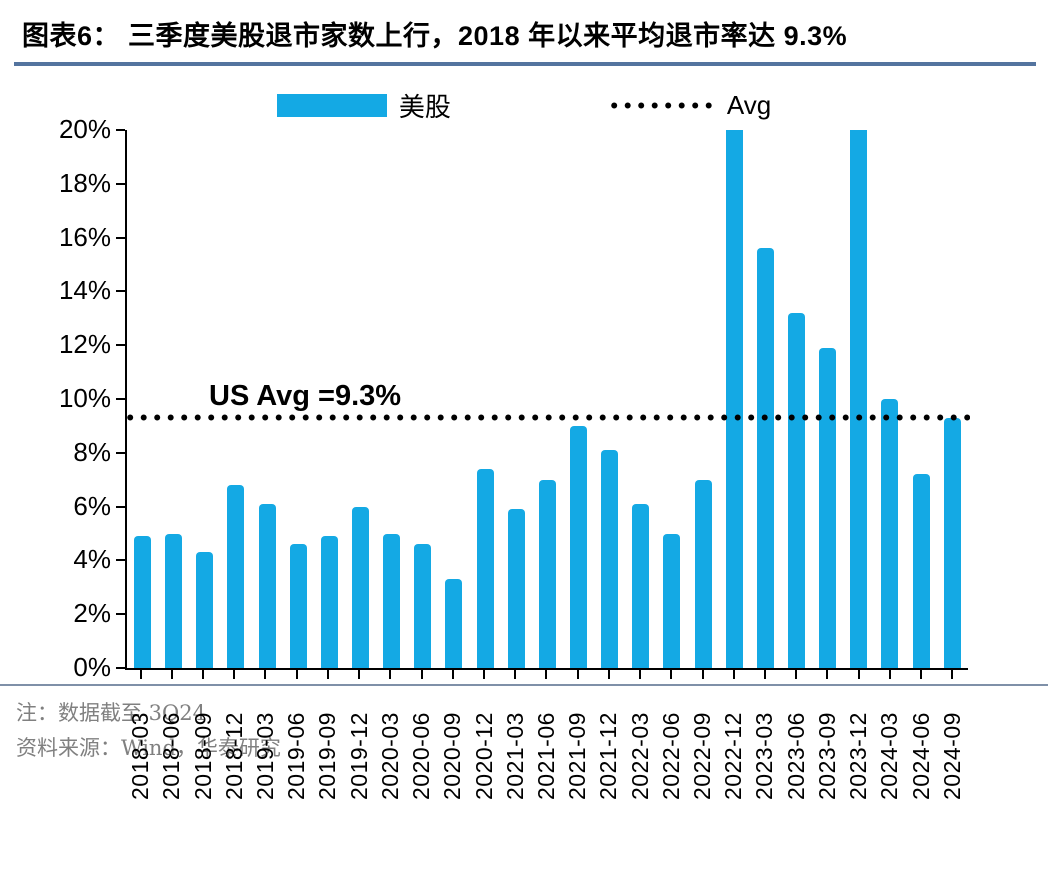 The image size is (1048, 892). Describe the element at coordinates (421, 756) in the screenshot. I see `x-axis-label: 2020-06` at that location.